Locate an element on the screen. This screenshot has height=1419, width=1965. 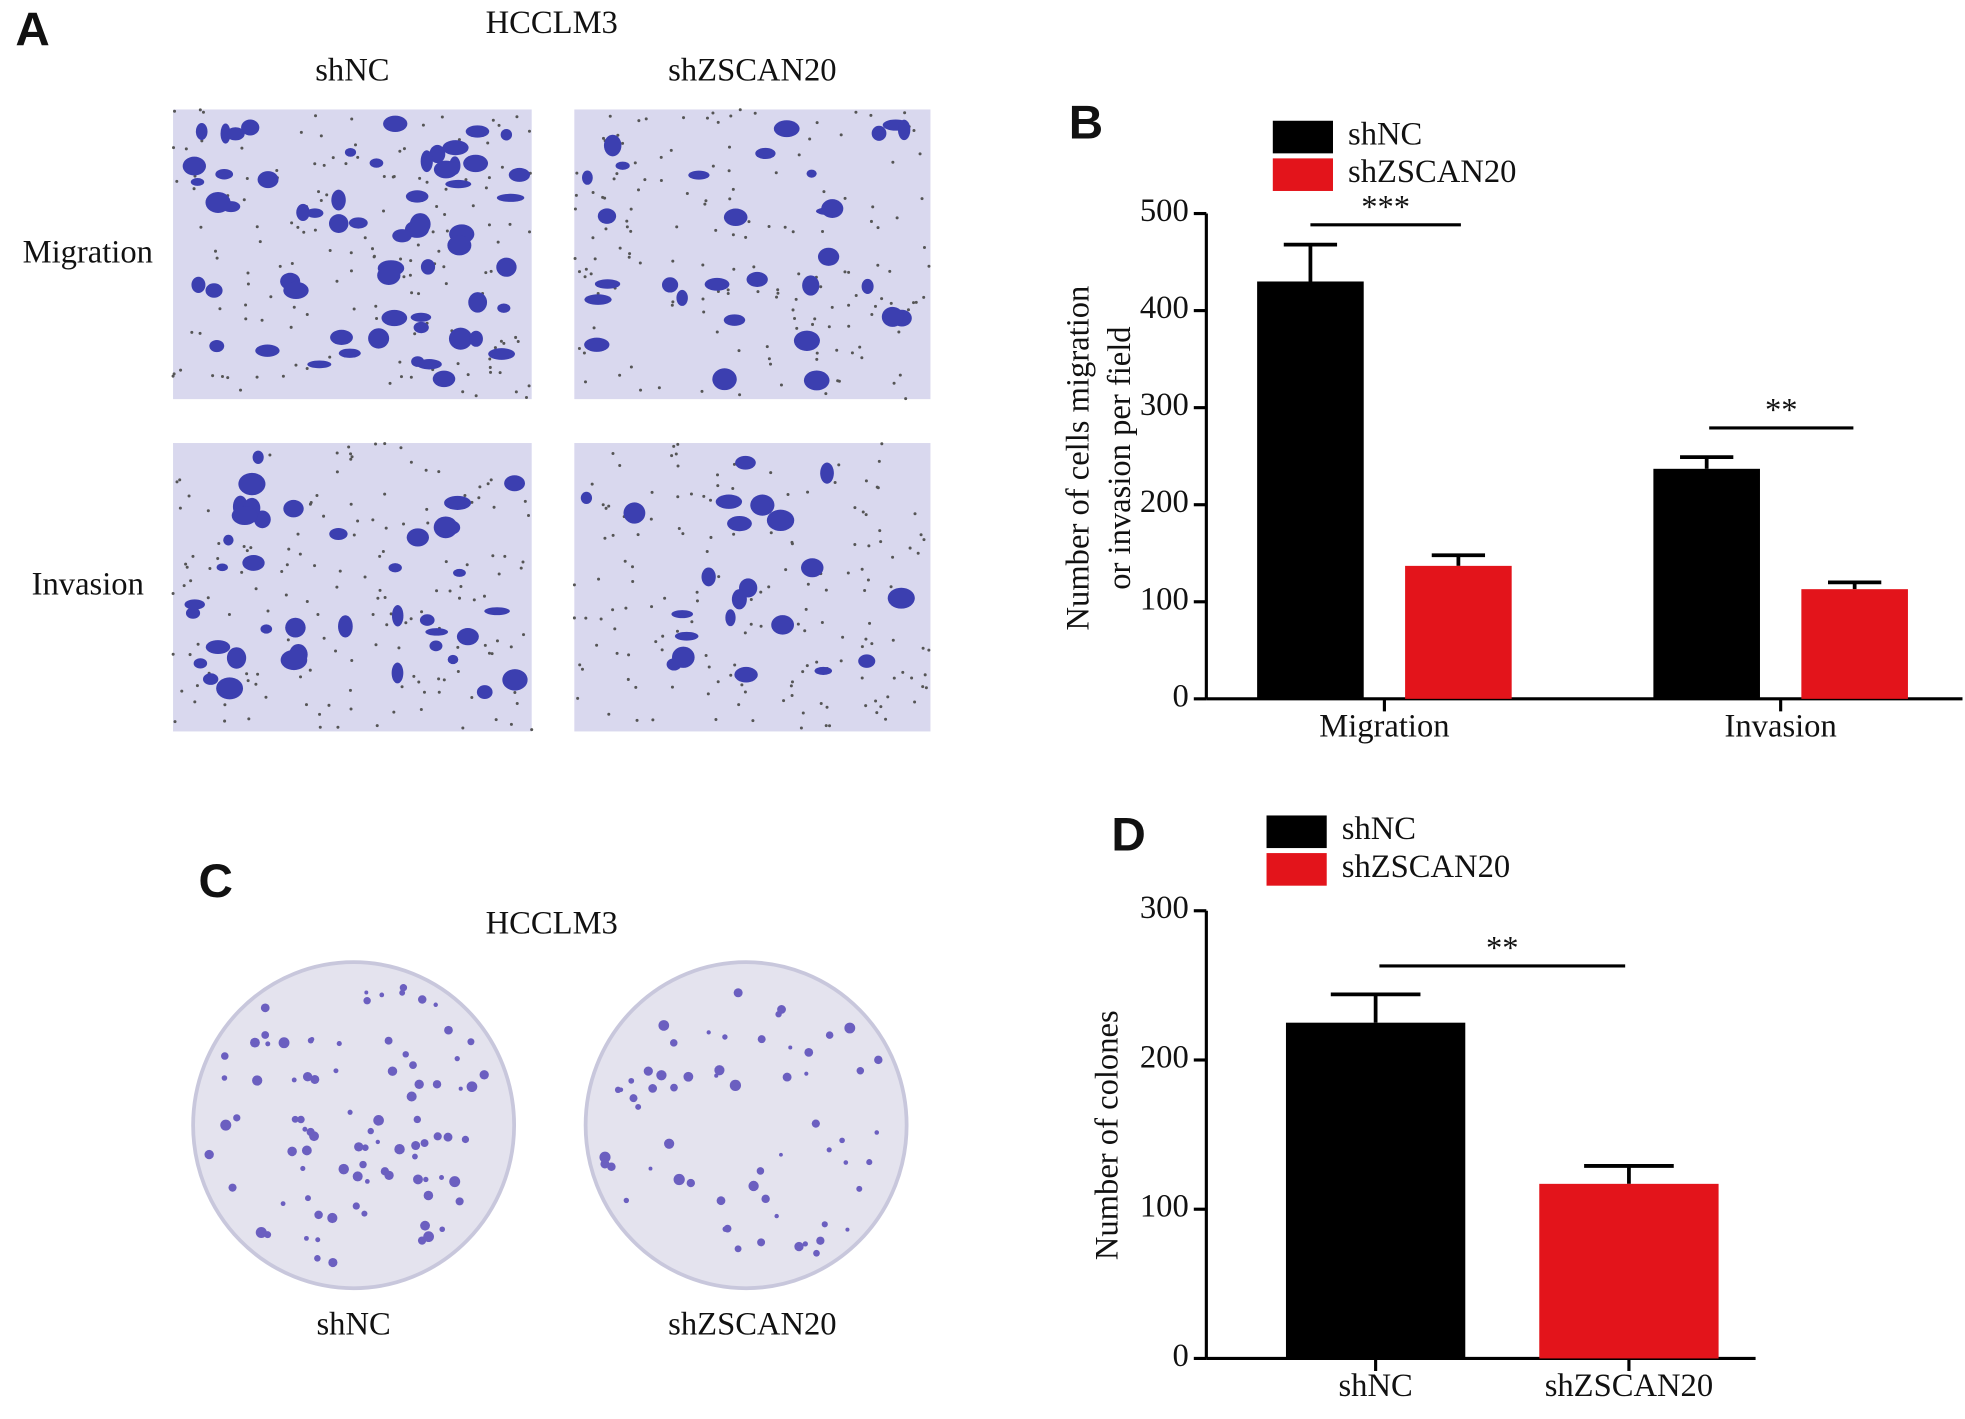
column-label: shNC is located at coordinates (353, 1325).